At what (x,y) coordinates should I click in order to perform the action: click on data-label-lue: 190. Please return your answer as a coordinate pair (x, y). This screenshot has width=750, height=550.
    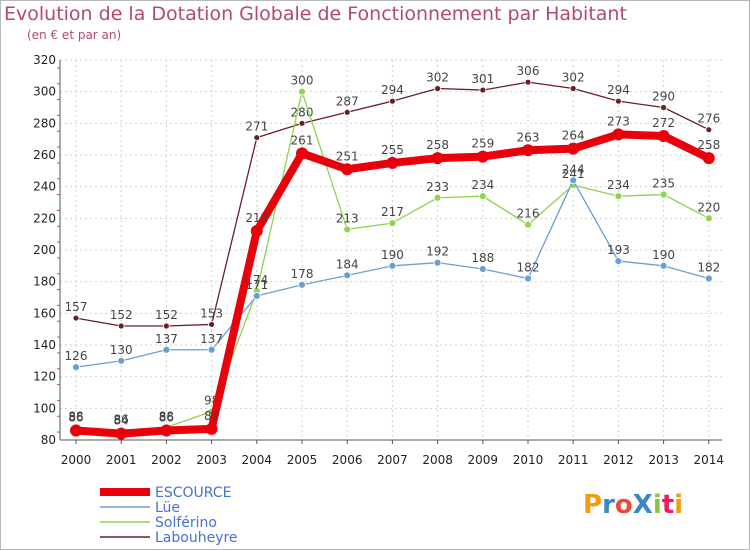
    Looking at the image, I should click on (392, 255).